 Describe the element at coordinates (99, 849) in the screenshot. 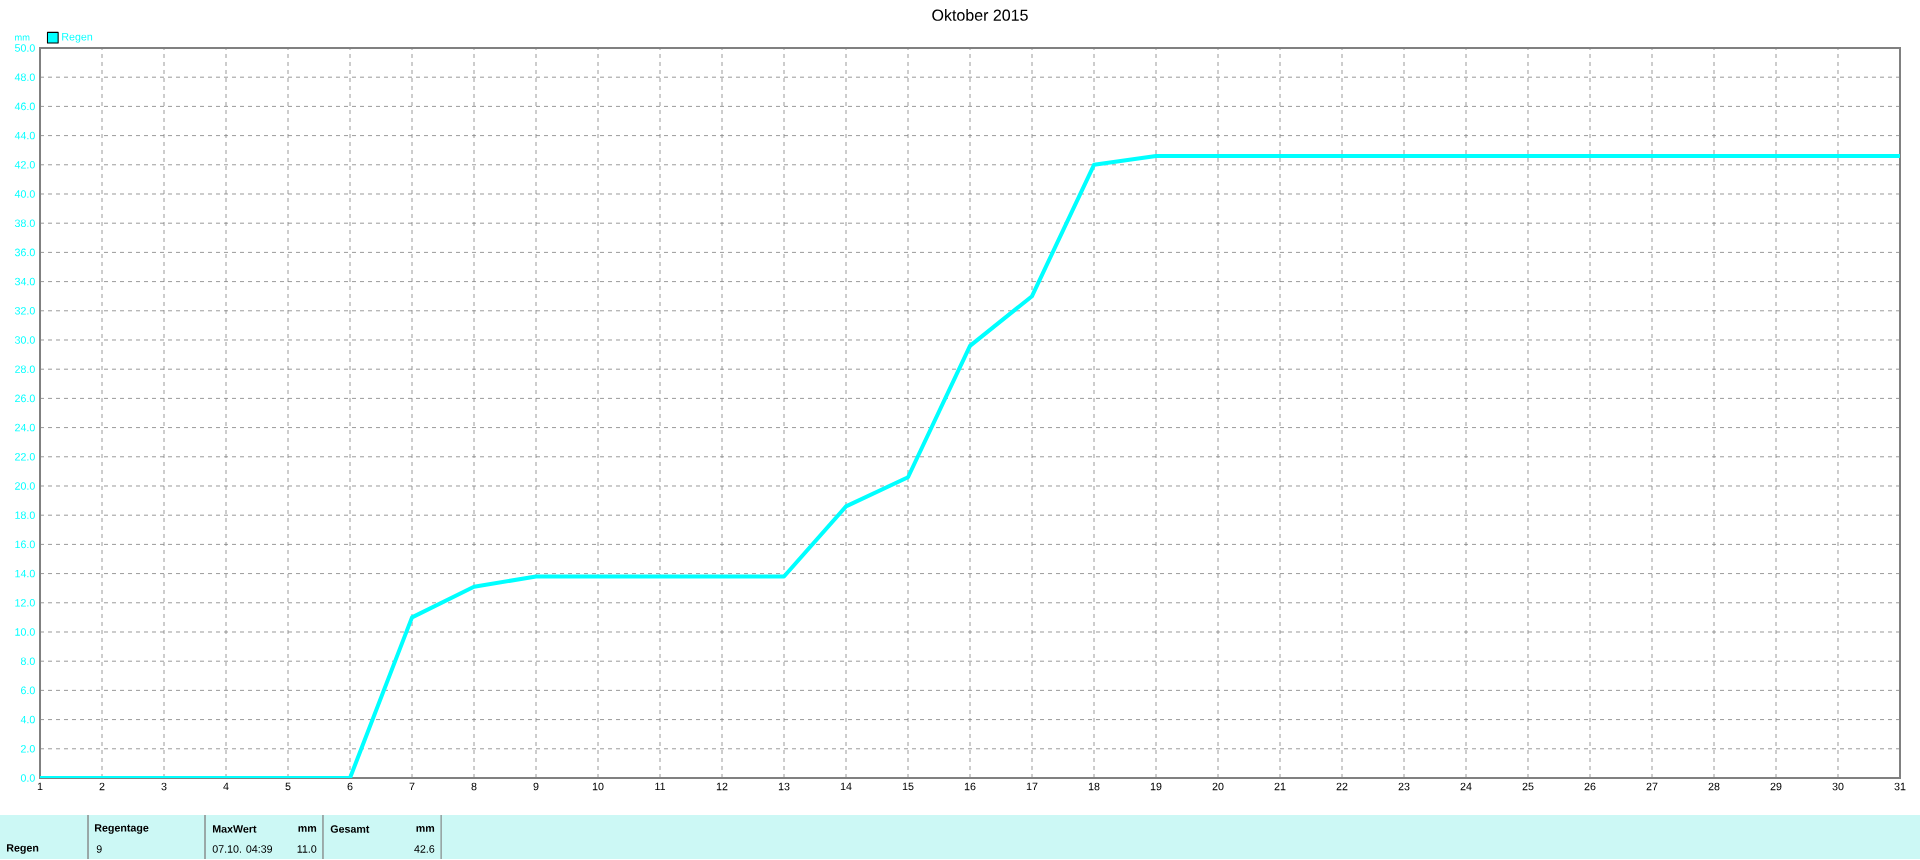

I see `text: 9` at that location.